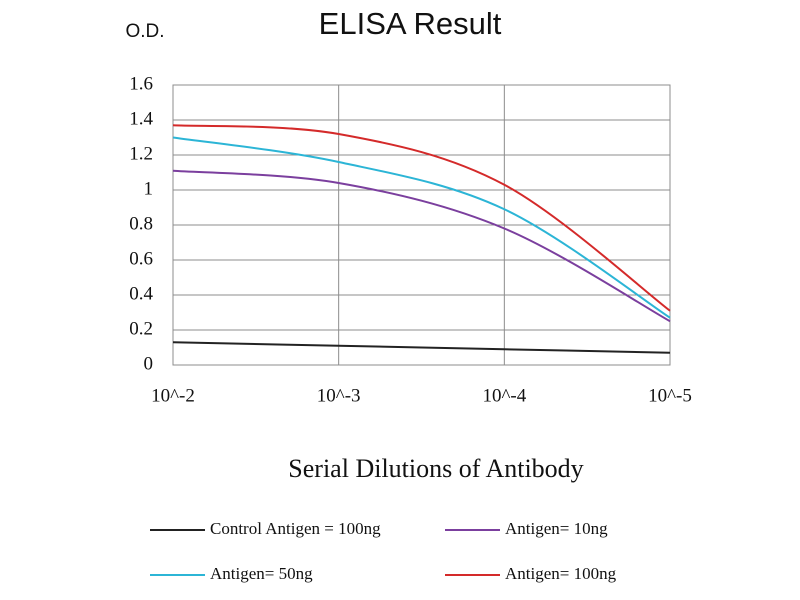  I want to click on x-tick-label: 10^-3, so click(339, 395).